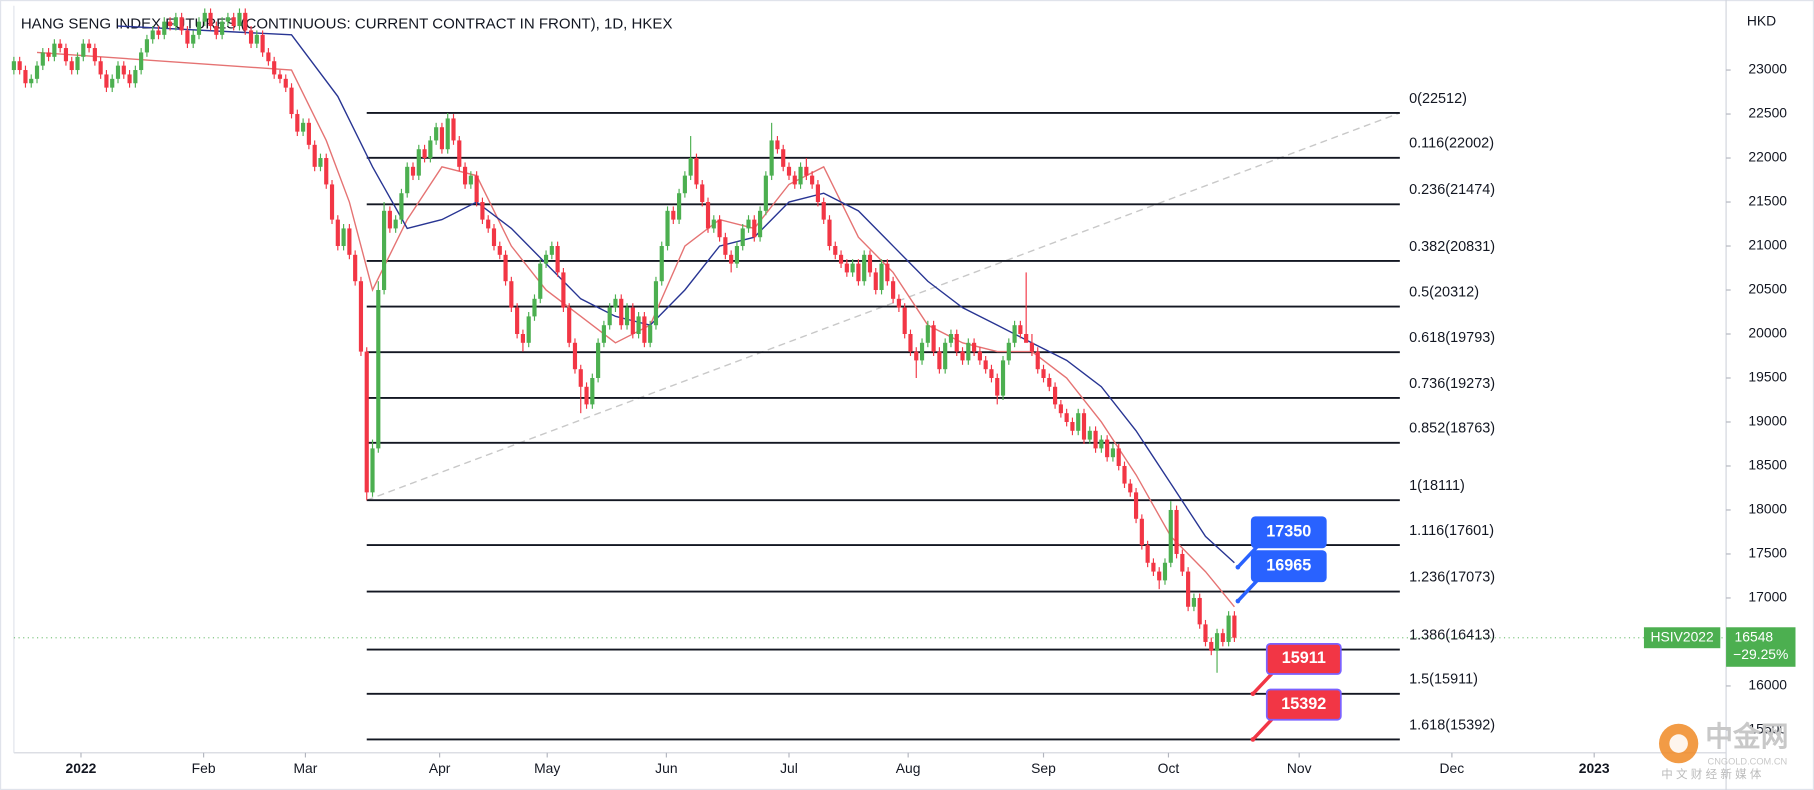 The image size is (1814, 790). Describe the element at coordinates (1767, 509) in the screenshot. I see `y-tick-label: 18000` at that location.